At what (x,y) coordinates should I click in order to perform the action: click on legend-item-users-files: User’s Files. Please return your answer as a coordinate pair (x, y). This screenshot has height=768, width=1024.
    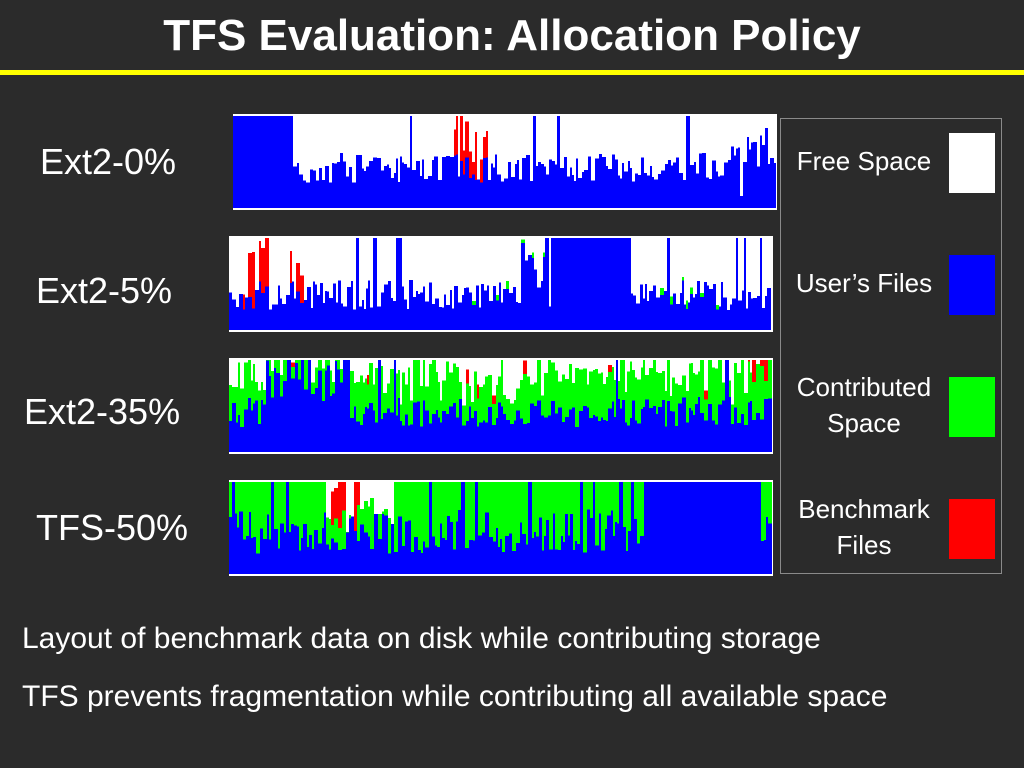
    Looking at the image, I should click on (891, 290).